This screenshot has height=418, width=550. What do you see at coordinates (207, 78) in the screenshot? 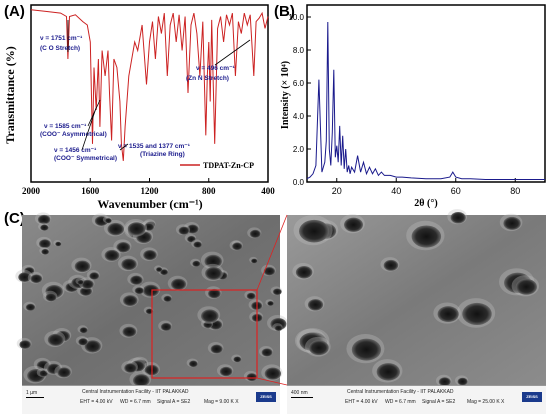
I see `ftir-annotation: (Zn N Stretch)` at bounding box center [207, 78].